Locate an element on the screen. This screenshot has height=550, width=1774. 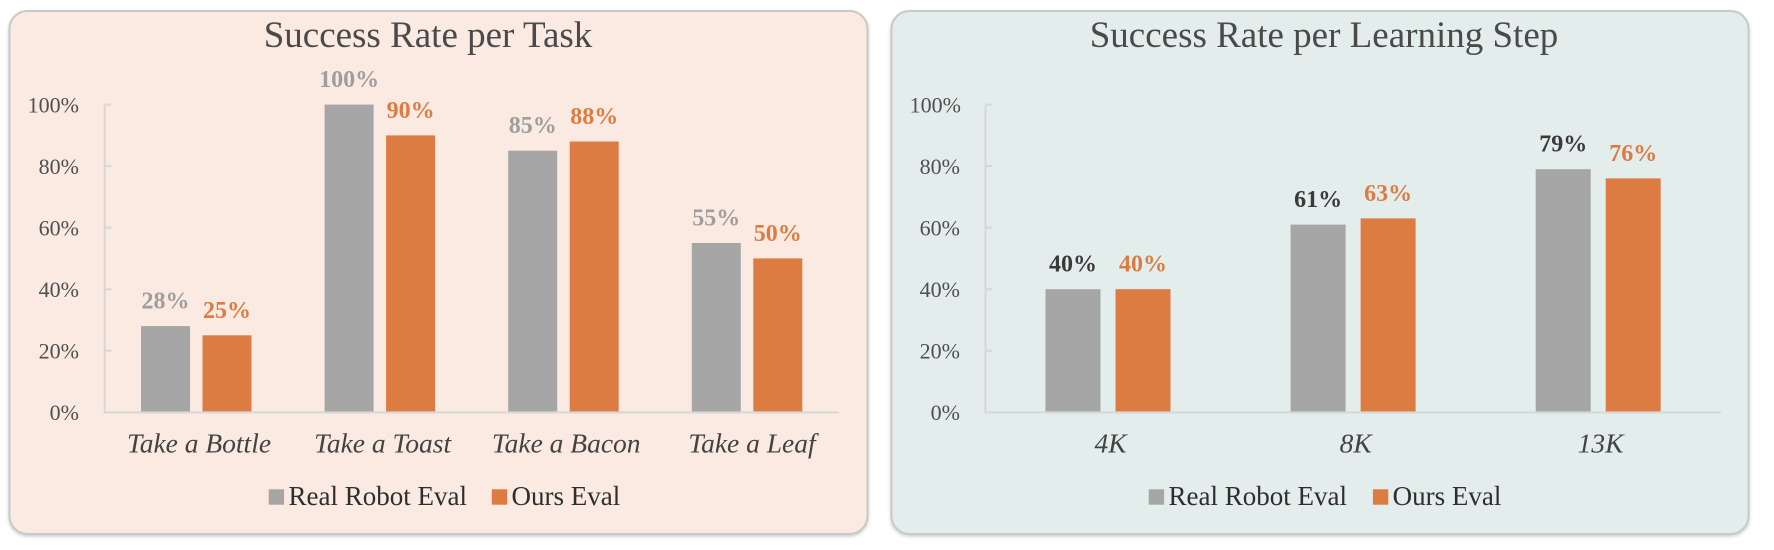
svg-text: 79% is located at coordinates (1563, 145).